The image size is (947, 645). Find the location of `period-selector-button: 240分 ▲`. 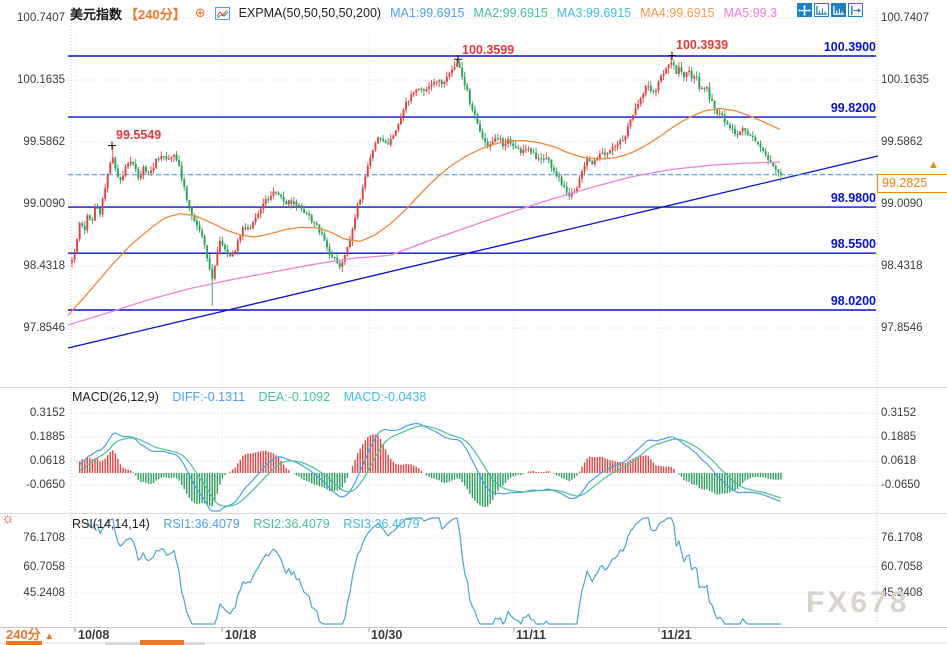

period-selector-button: 240分 ▲ is located at coordinates (30, 636).